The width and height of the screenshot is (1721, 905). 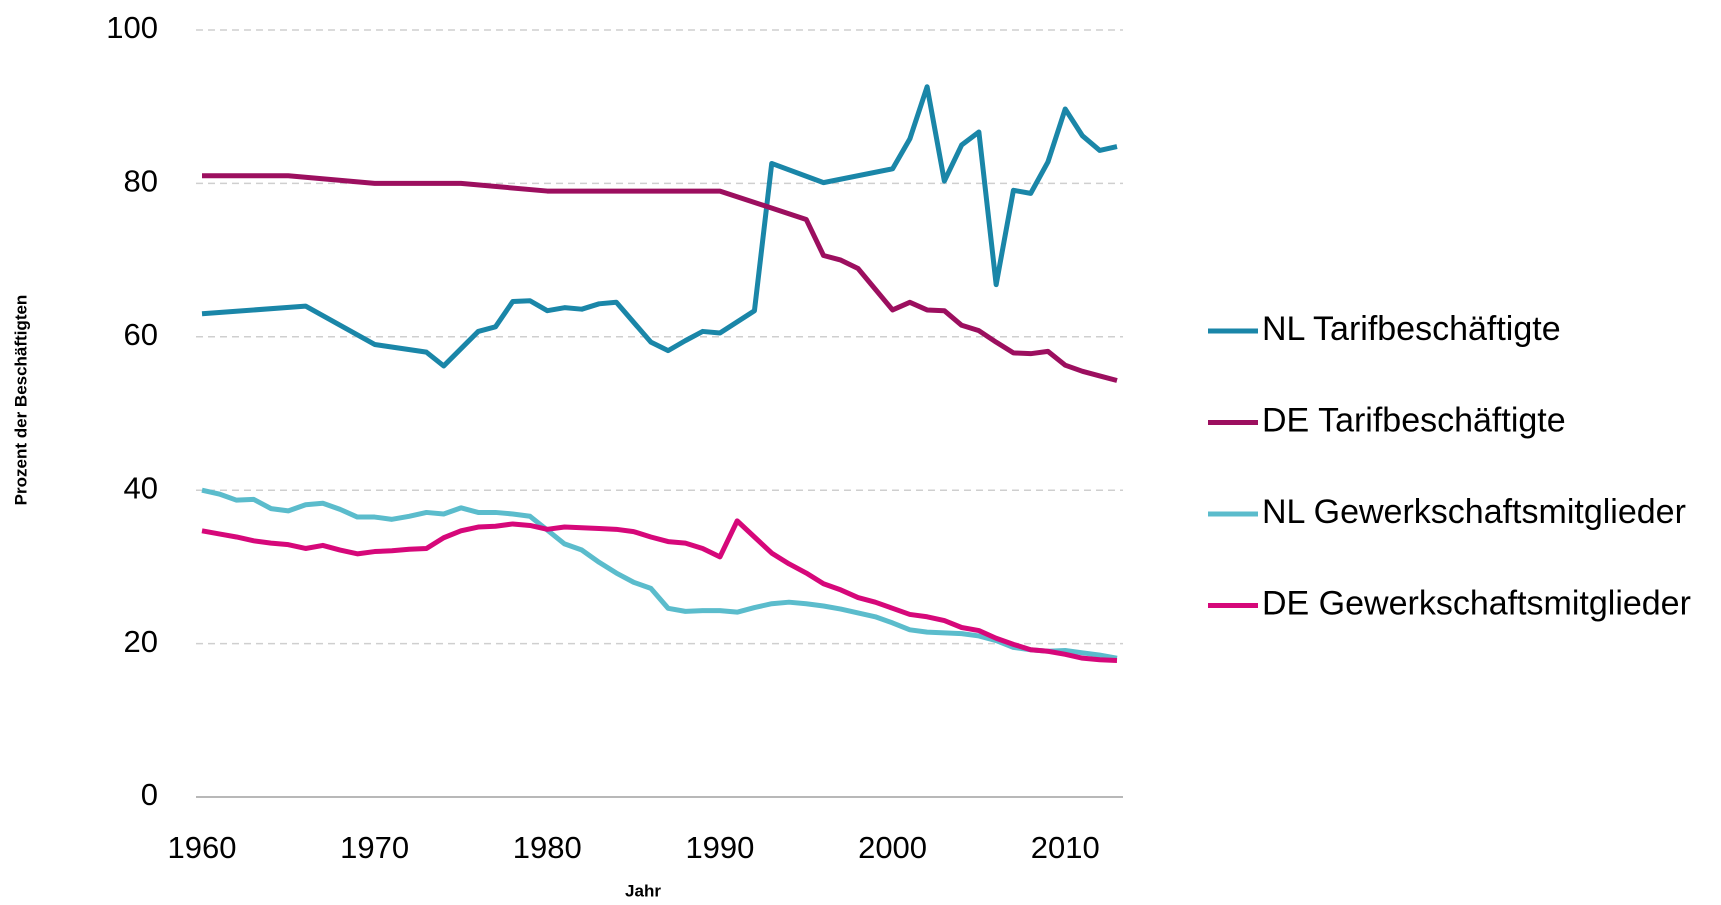 I want to click on y-tick-label: 0, so click(x=149, y=794).